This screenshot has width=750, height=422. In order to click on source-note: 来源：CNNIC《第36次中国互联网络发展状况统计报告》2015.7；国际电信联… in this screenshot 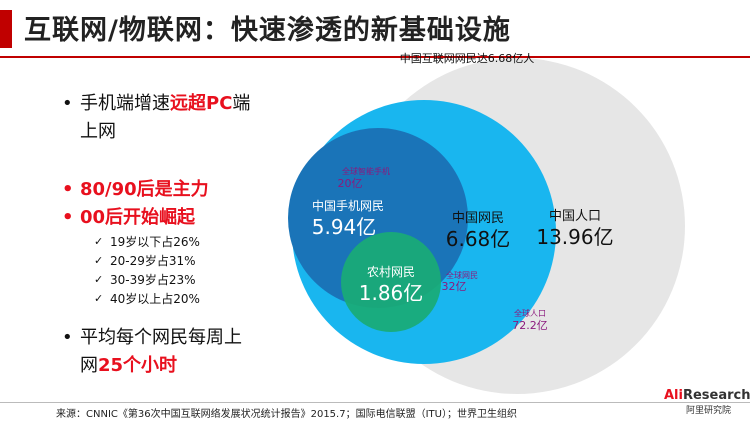, I will do `click(286, 414)`.